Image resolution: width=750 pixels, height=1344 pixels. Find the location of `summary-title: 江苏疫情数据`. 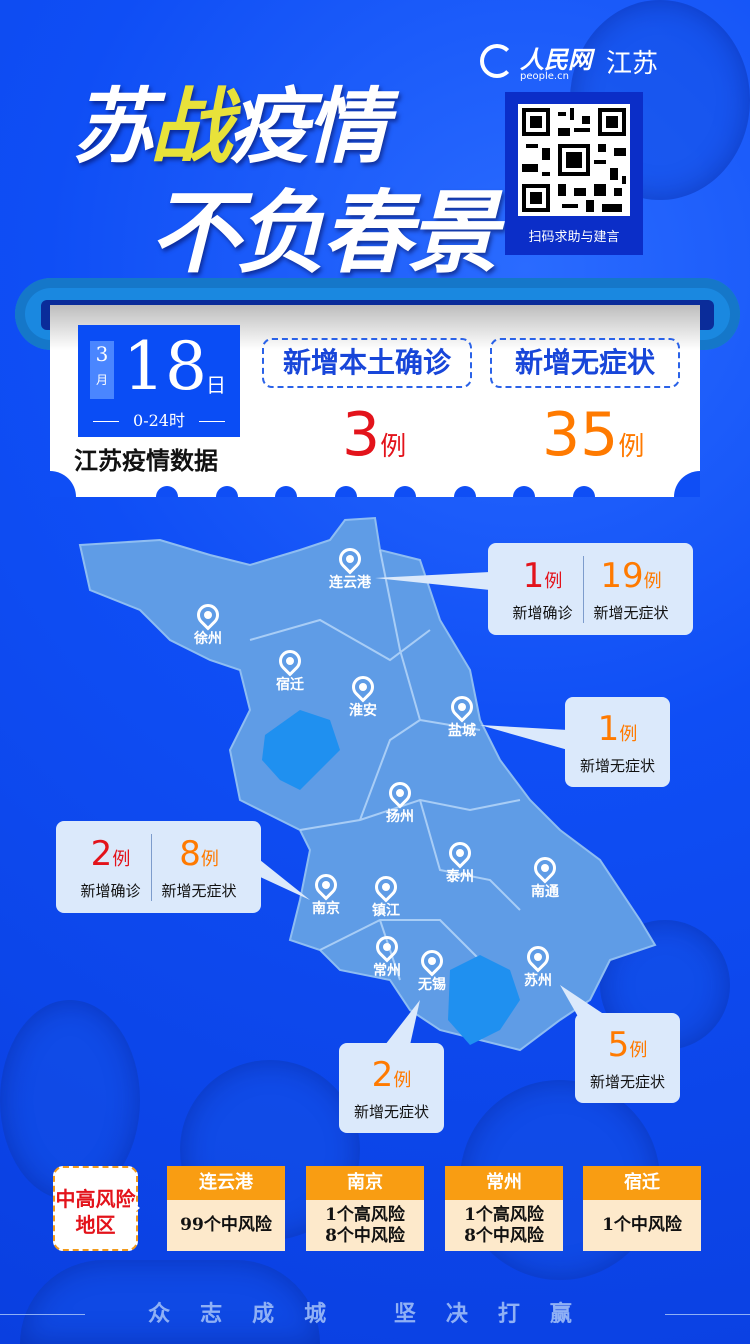

summary-title: 江苏疫情数据 is located at coordinates (146, 460).